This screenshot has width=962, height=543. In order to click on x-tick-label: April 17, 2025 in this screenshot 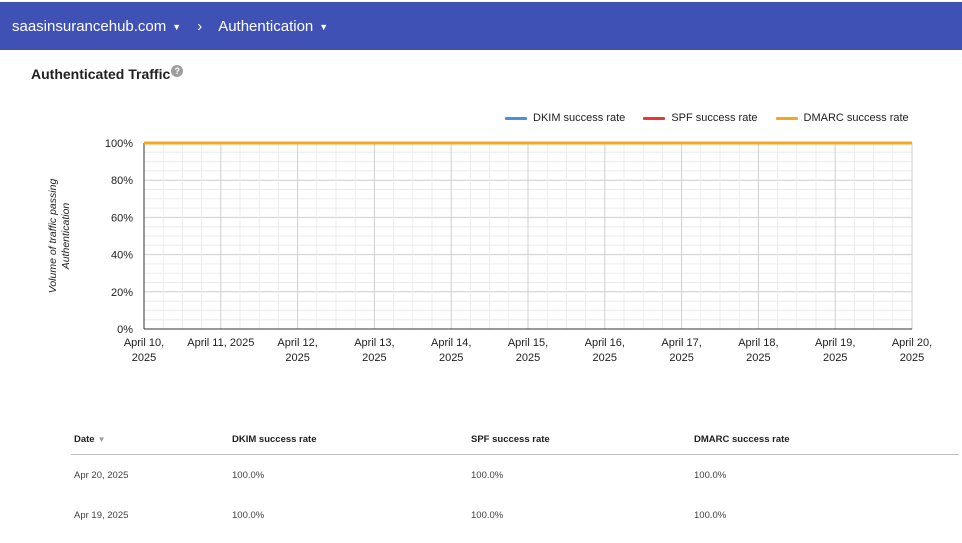, I will do `click(681, 350)`.